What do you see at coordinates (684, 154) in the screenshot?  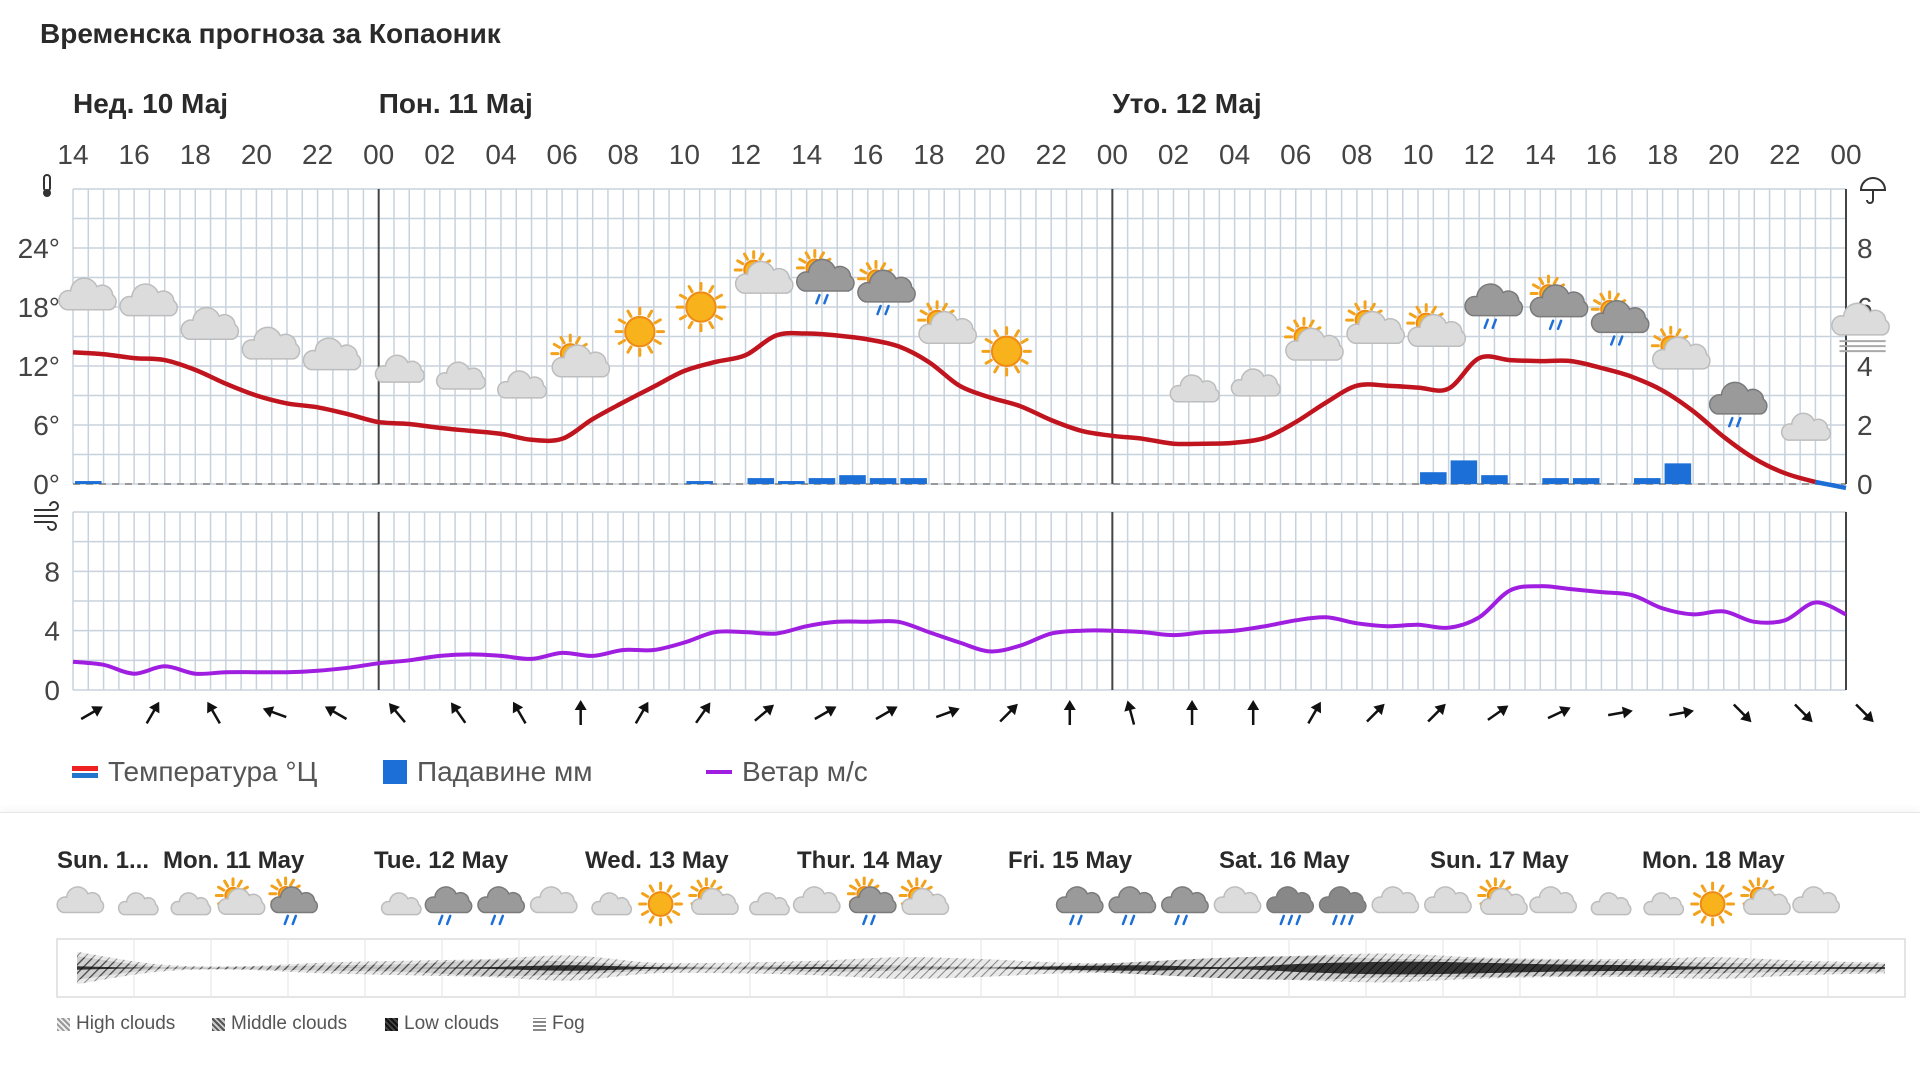 I see `hour-label: 10` at bounding box center [684, 154].